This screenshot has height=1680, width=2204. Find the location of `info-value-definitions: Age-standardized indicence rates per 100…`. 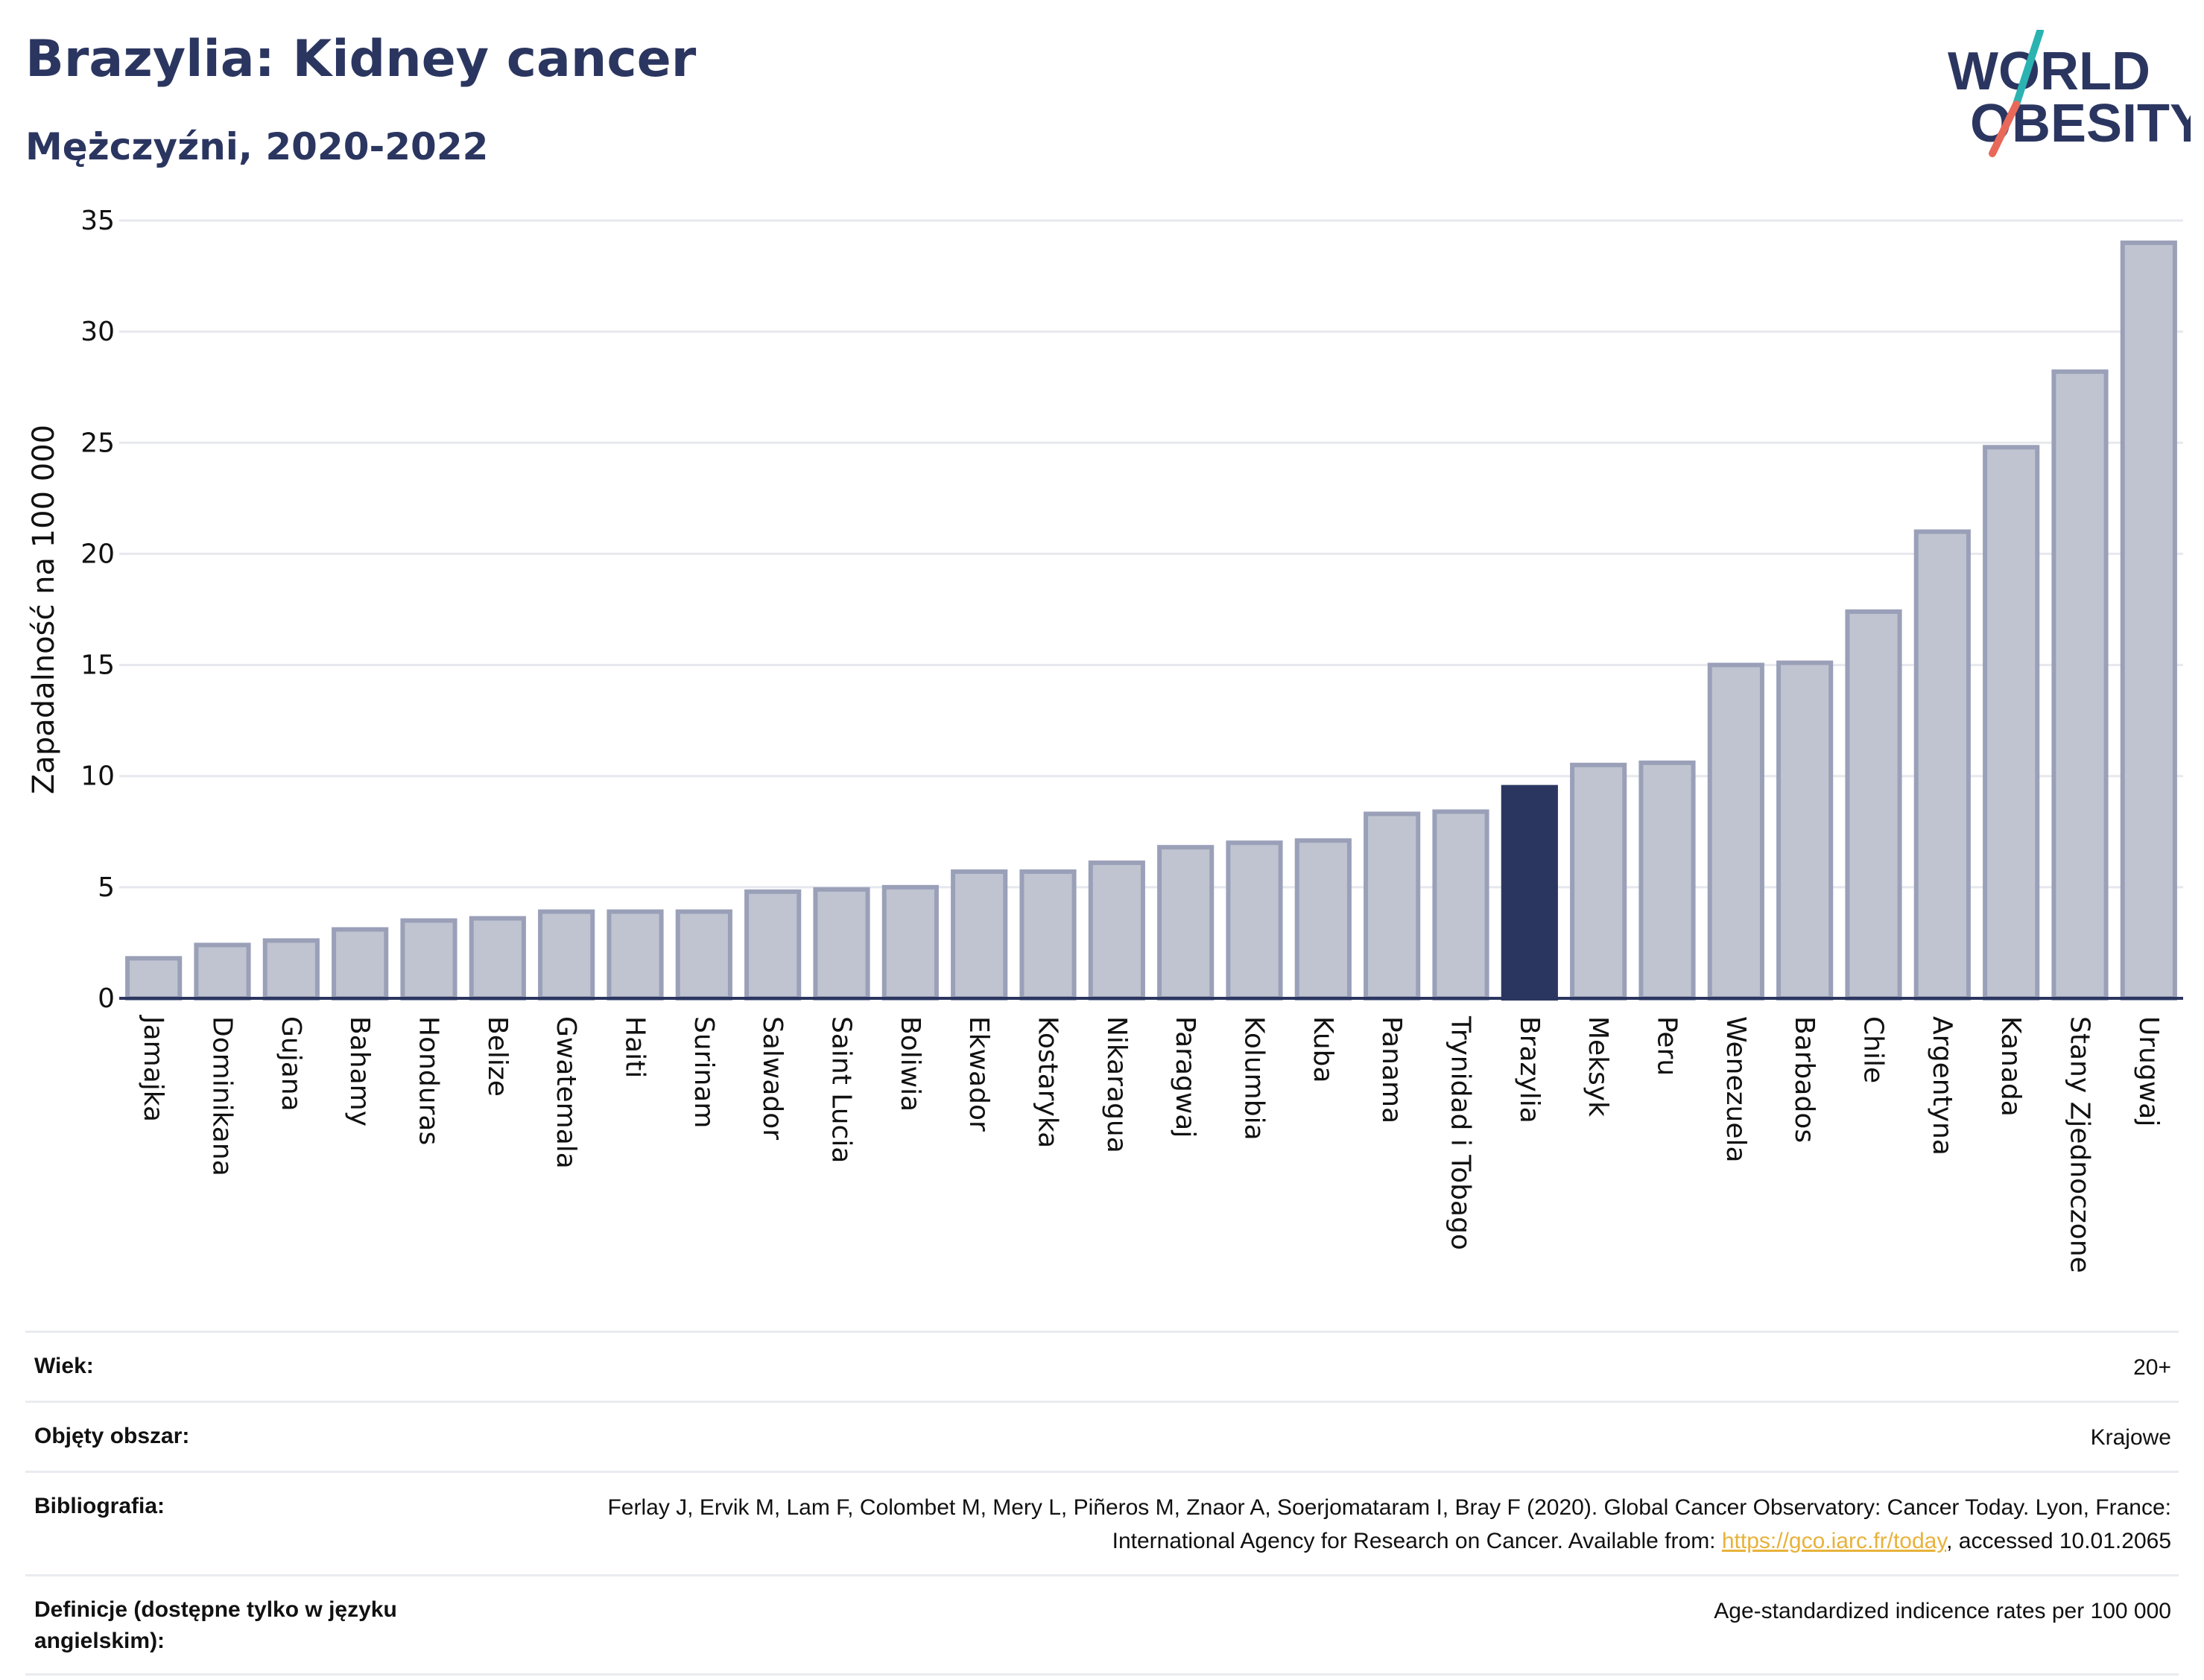

info-value-definitions: Age-standardized indicence rates per 100… is located at coordinates (1942, 1611).